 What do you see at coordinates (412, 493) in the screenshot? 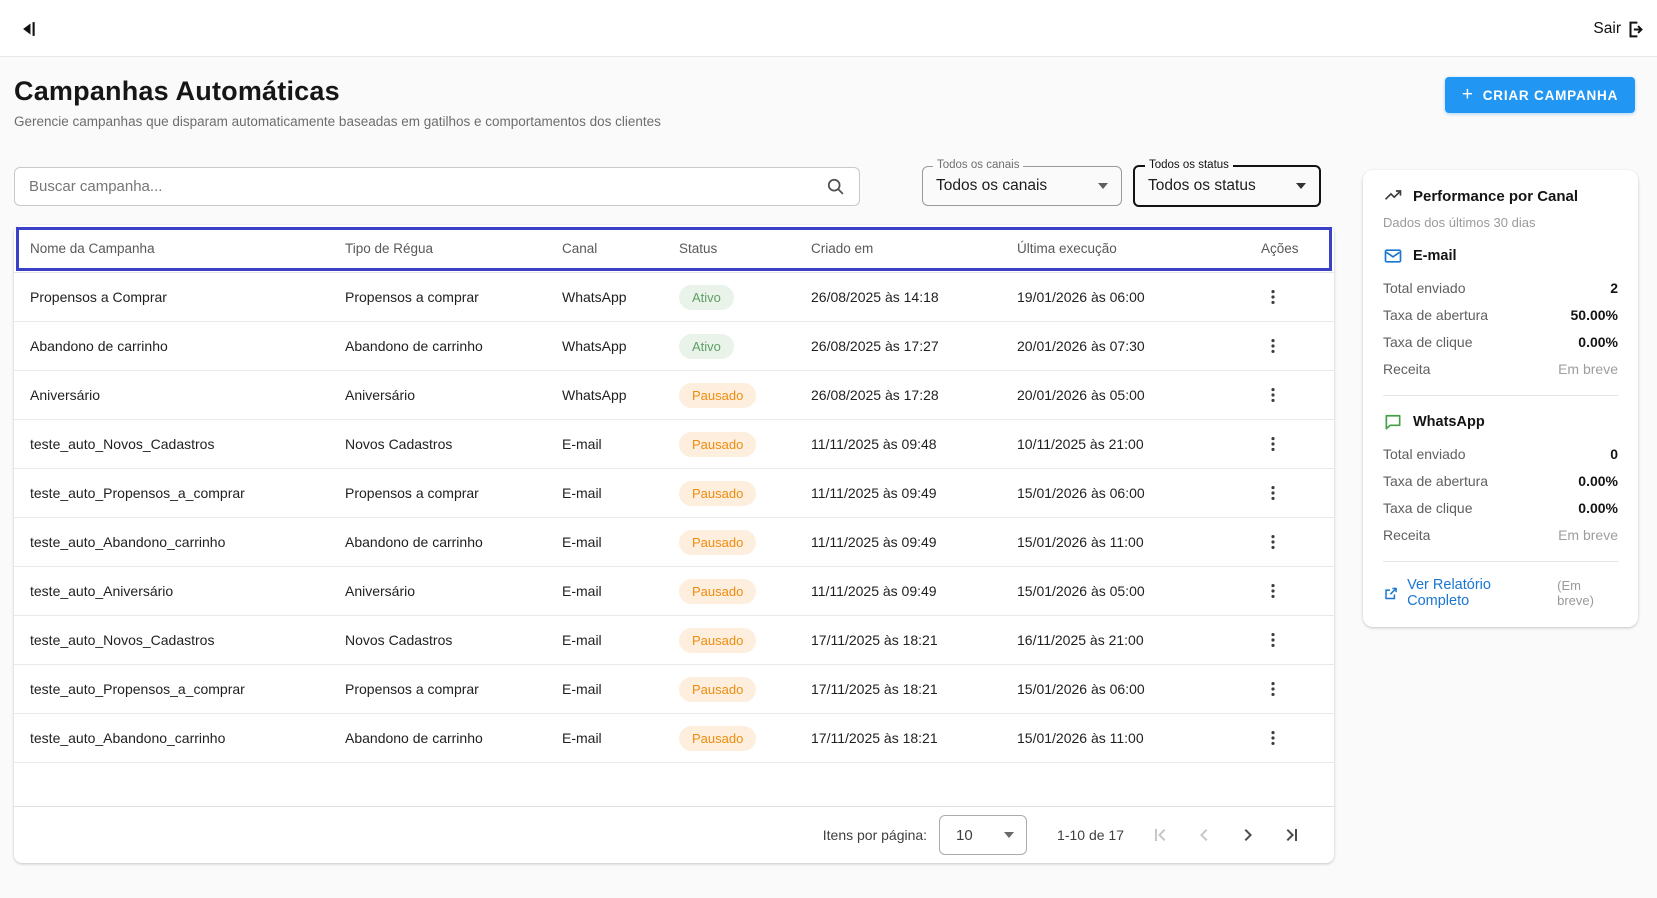
I see `ruler-type-cell: Propensos a comprar` at bounding box center [412, 493].